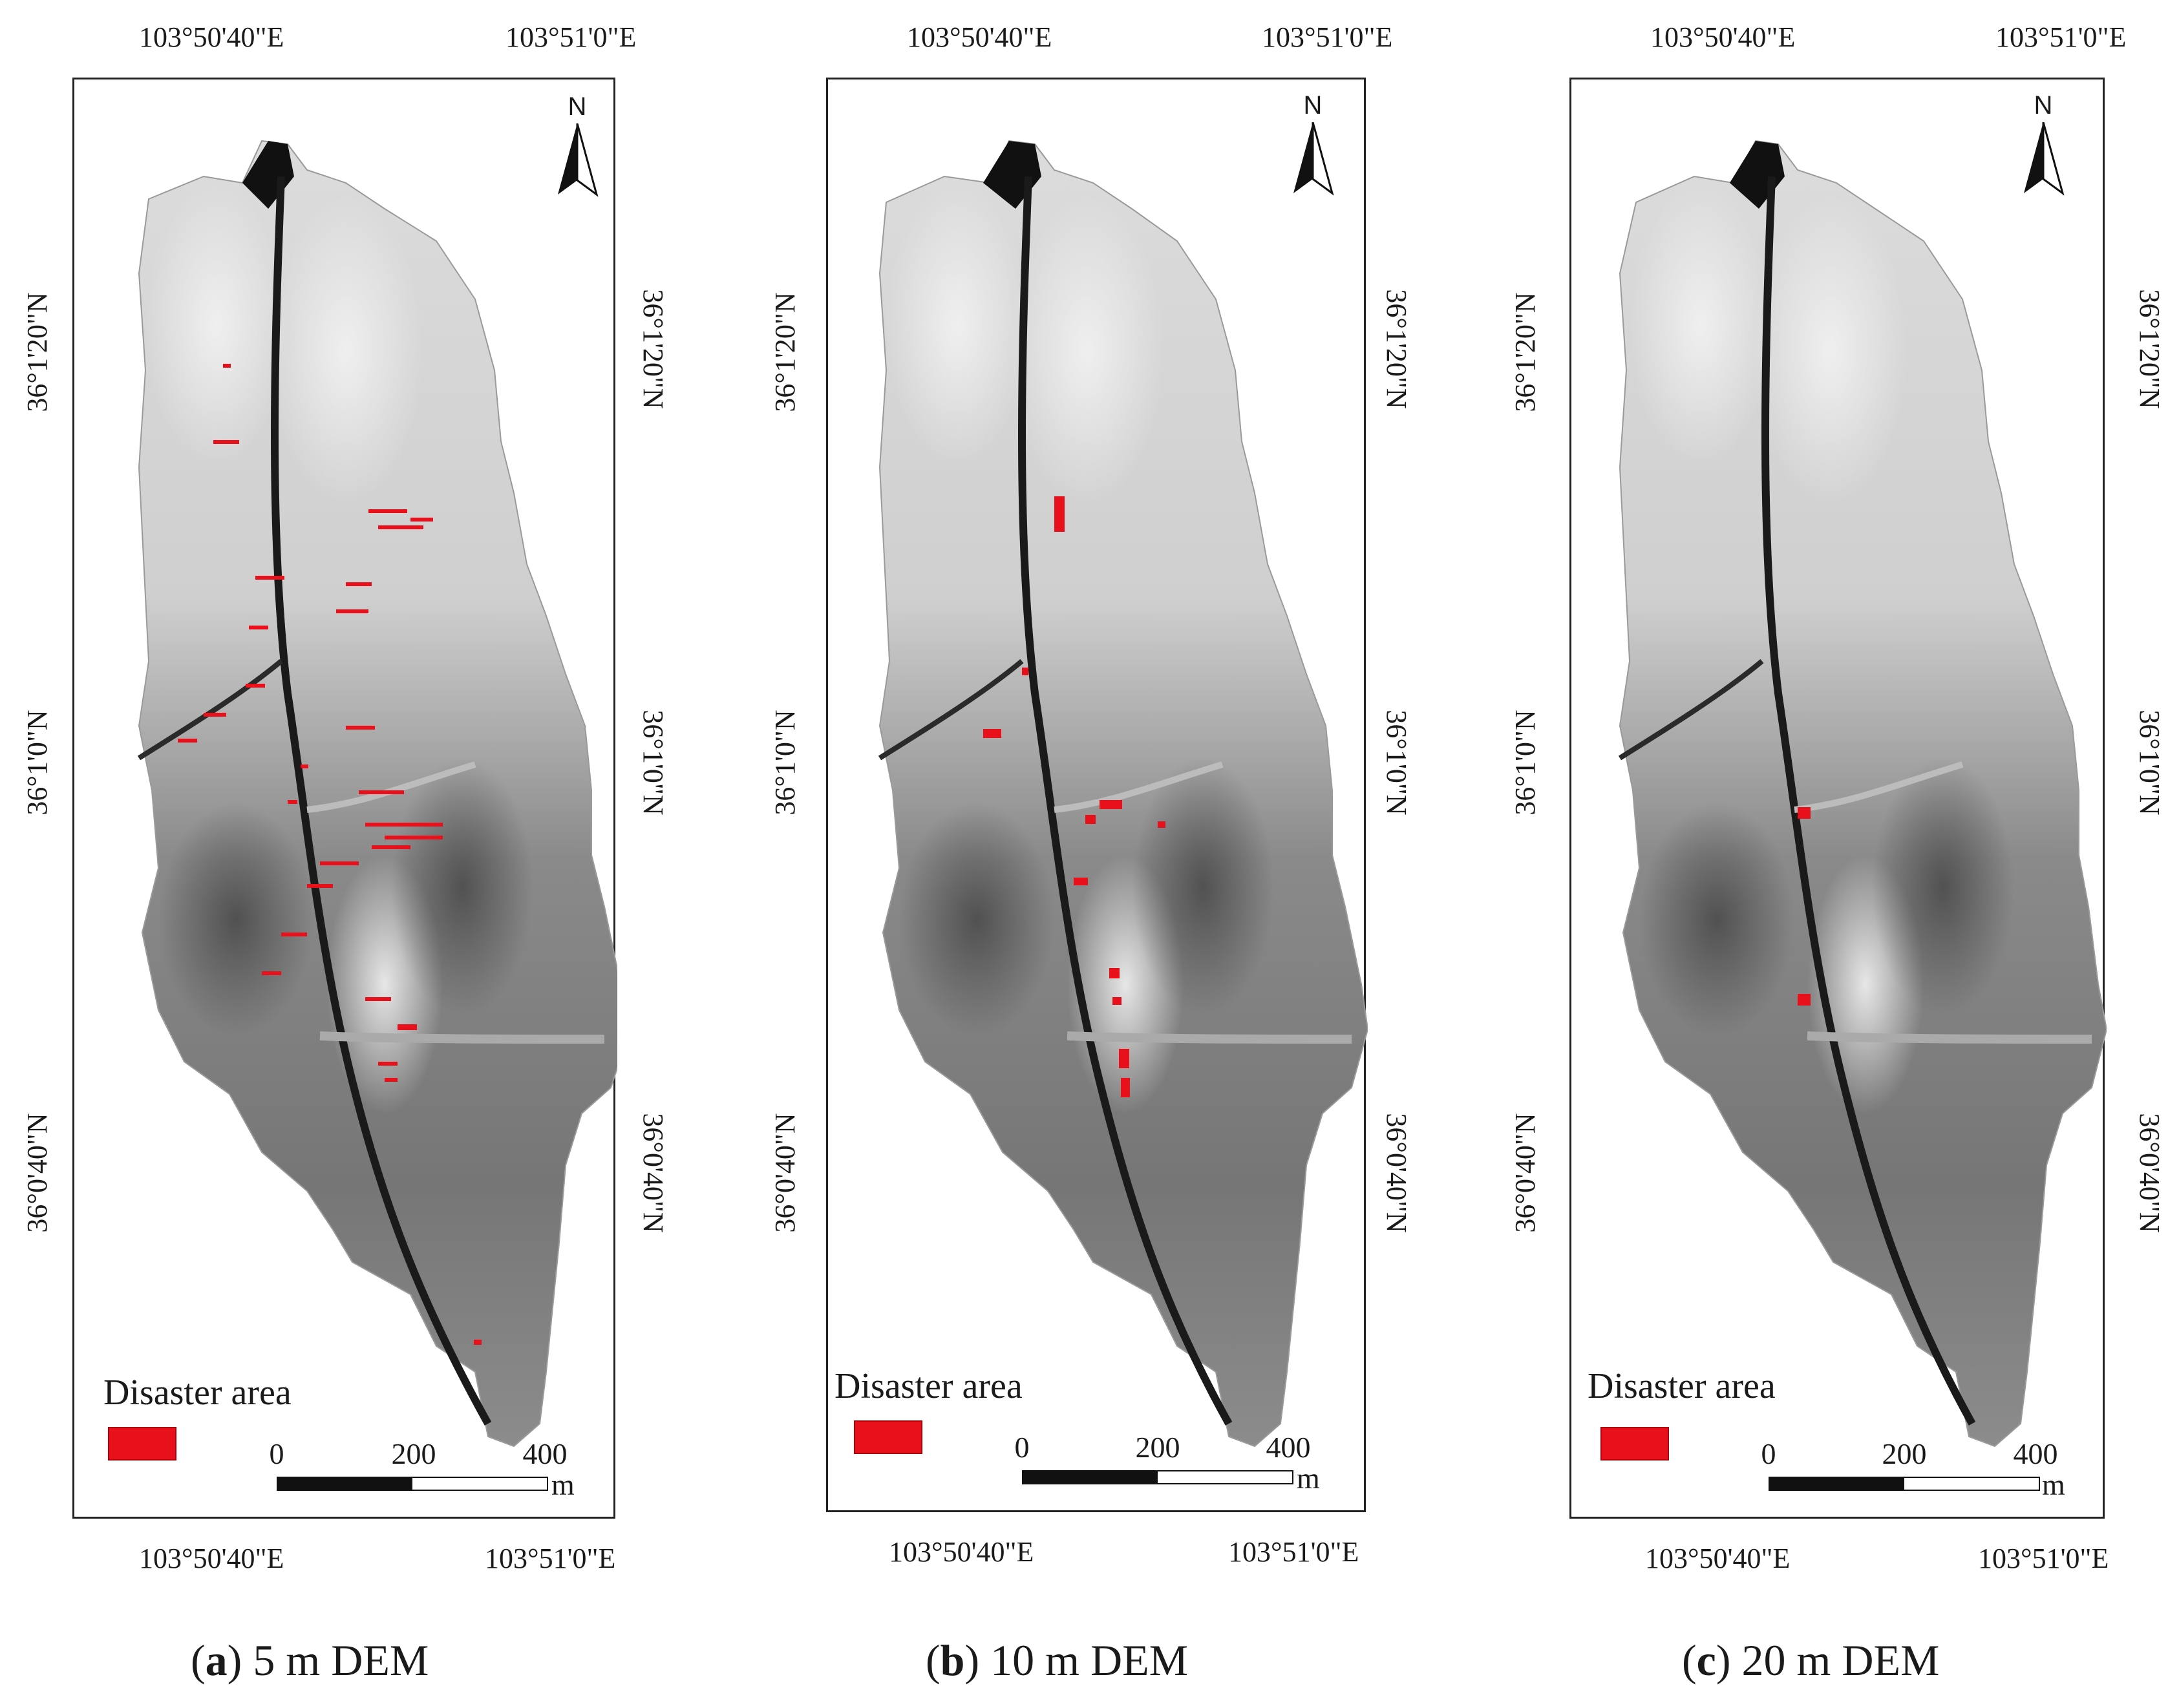 The height and width of the screenshot is (1708, 2179). I want to click on caption-text: 10 m DEM, so click(1084, 1661).